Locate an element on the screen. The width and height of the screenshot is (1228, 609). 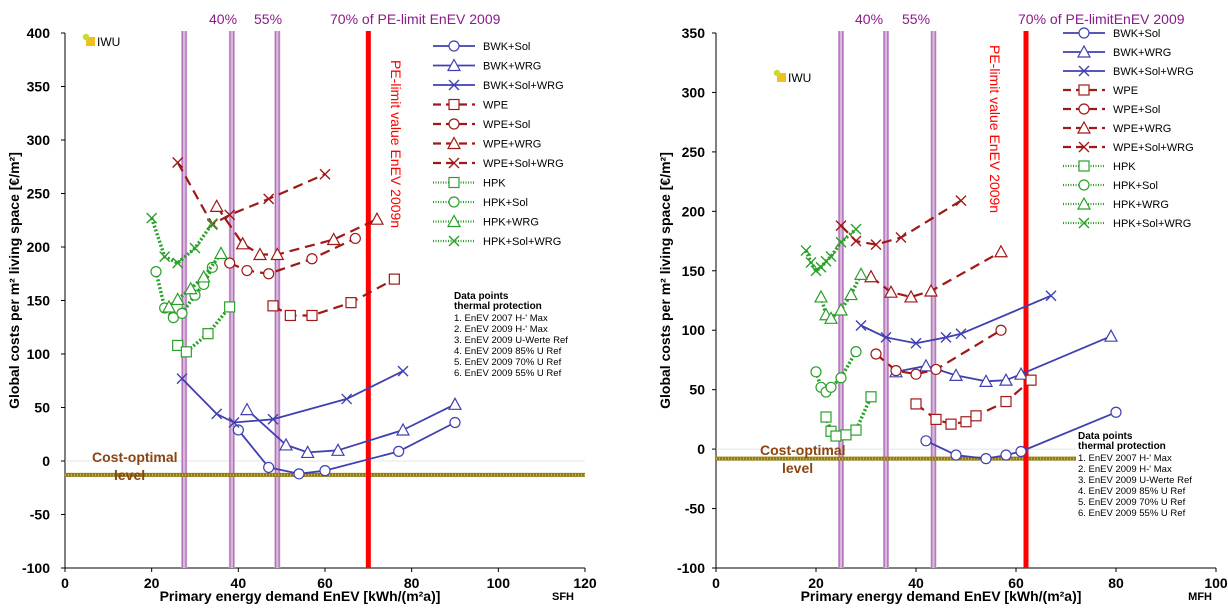
building-type-label: SFH is located at coordinates (563, 597).